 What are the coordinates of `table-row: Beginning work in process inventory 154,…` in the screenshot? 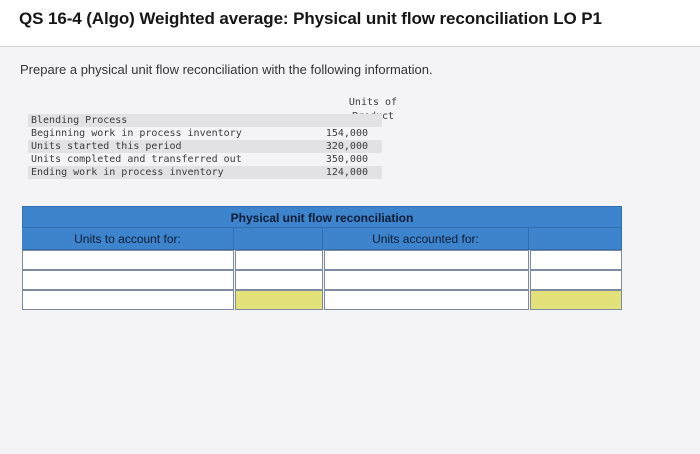 It's located at (205, 133).